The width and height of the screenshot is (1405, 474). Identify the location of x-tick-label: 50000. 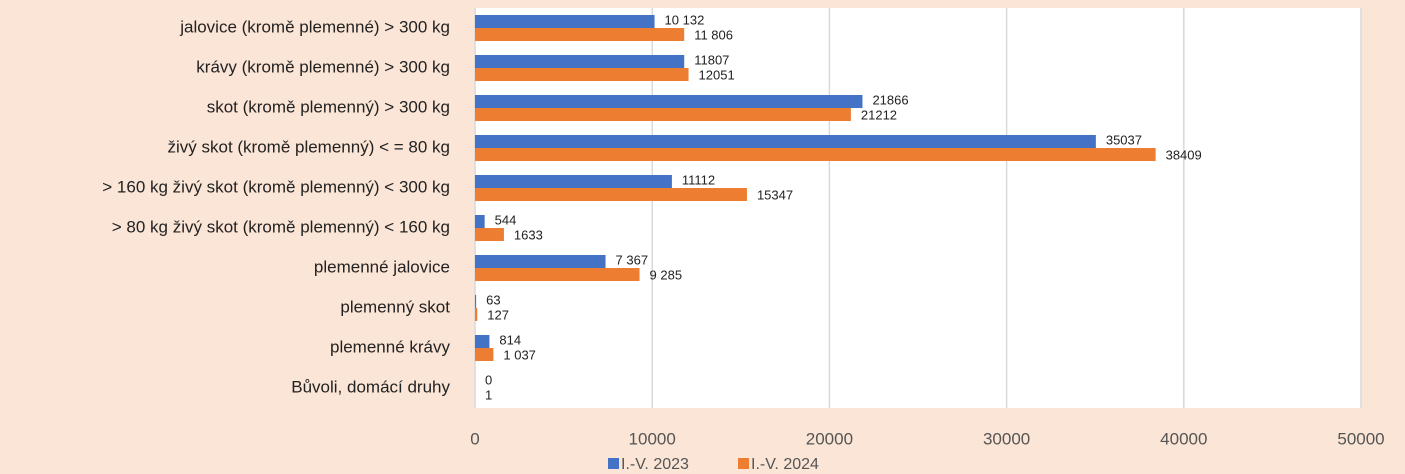
(1360, 438).